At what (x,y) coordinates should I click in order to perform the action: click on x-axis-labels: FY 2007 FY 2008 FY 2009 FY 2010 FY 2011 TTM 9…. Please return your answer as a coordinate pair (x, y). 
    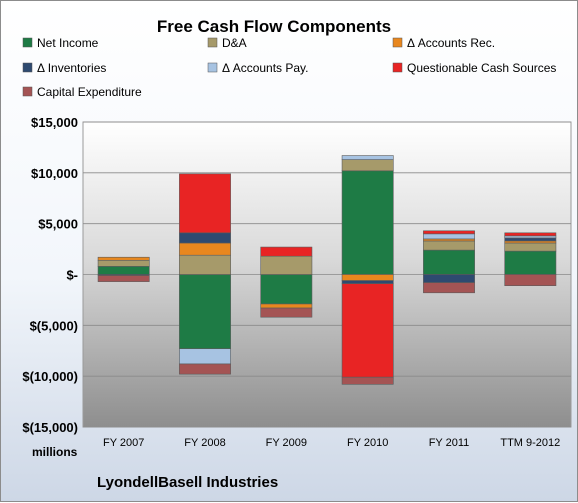
    Looking at the image, I should click on (331, 443).